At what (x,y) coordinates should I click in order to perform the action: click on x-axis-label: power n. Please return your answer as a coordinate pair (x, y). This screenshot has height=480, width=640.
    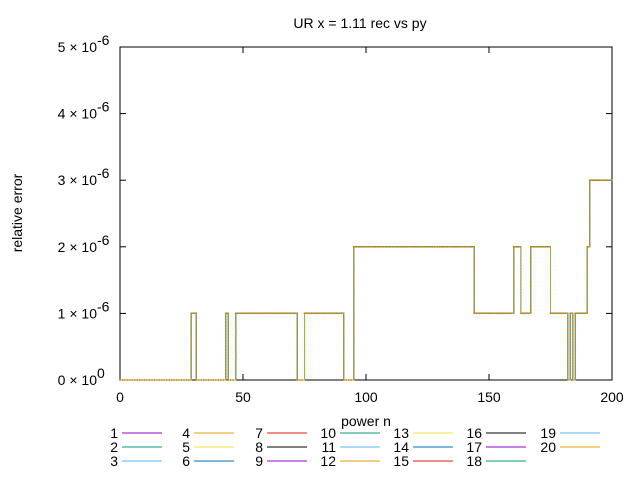
    Looking at the image, I should click on (366, 421).